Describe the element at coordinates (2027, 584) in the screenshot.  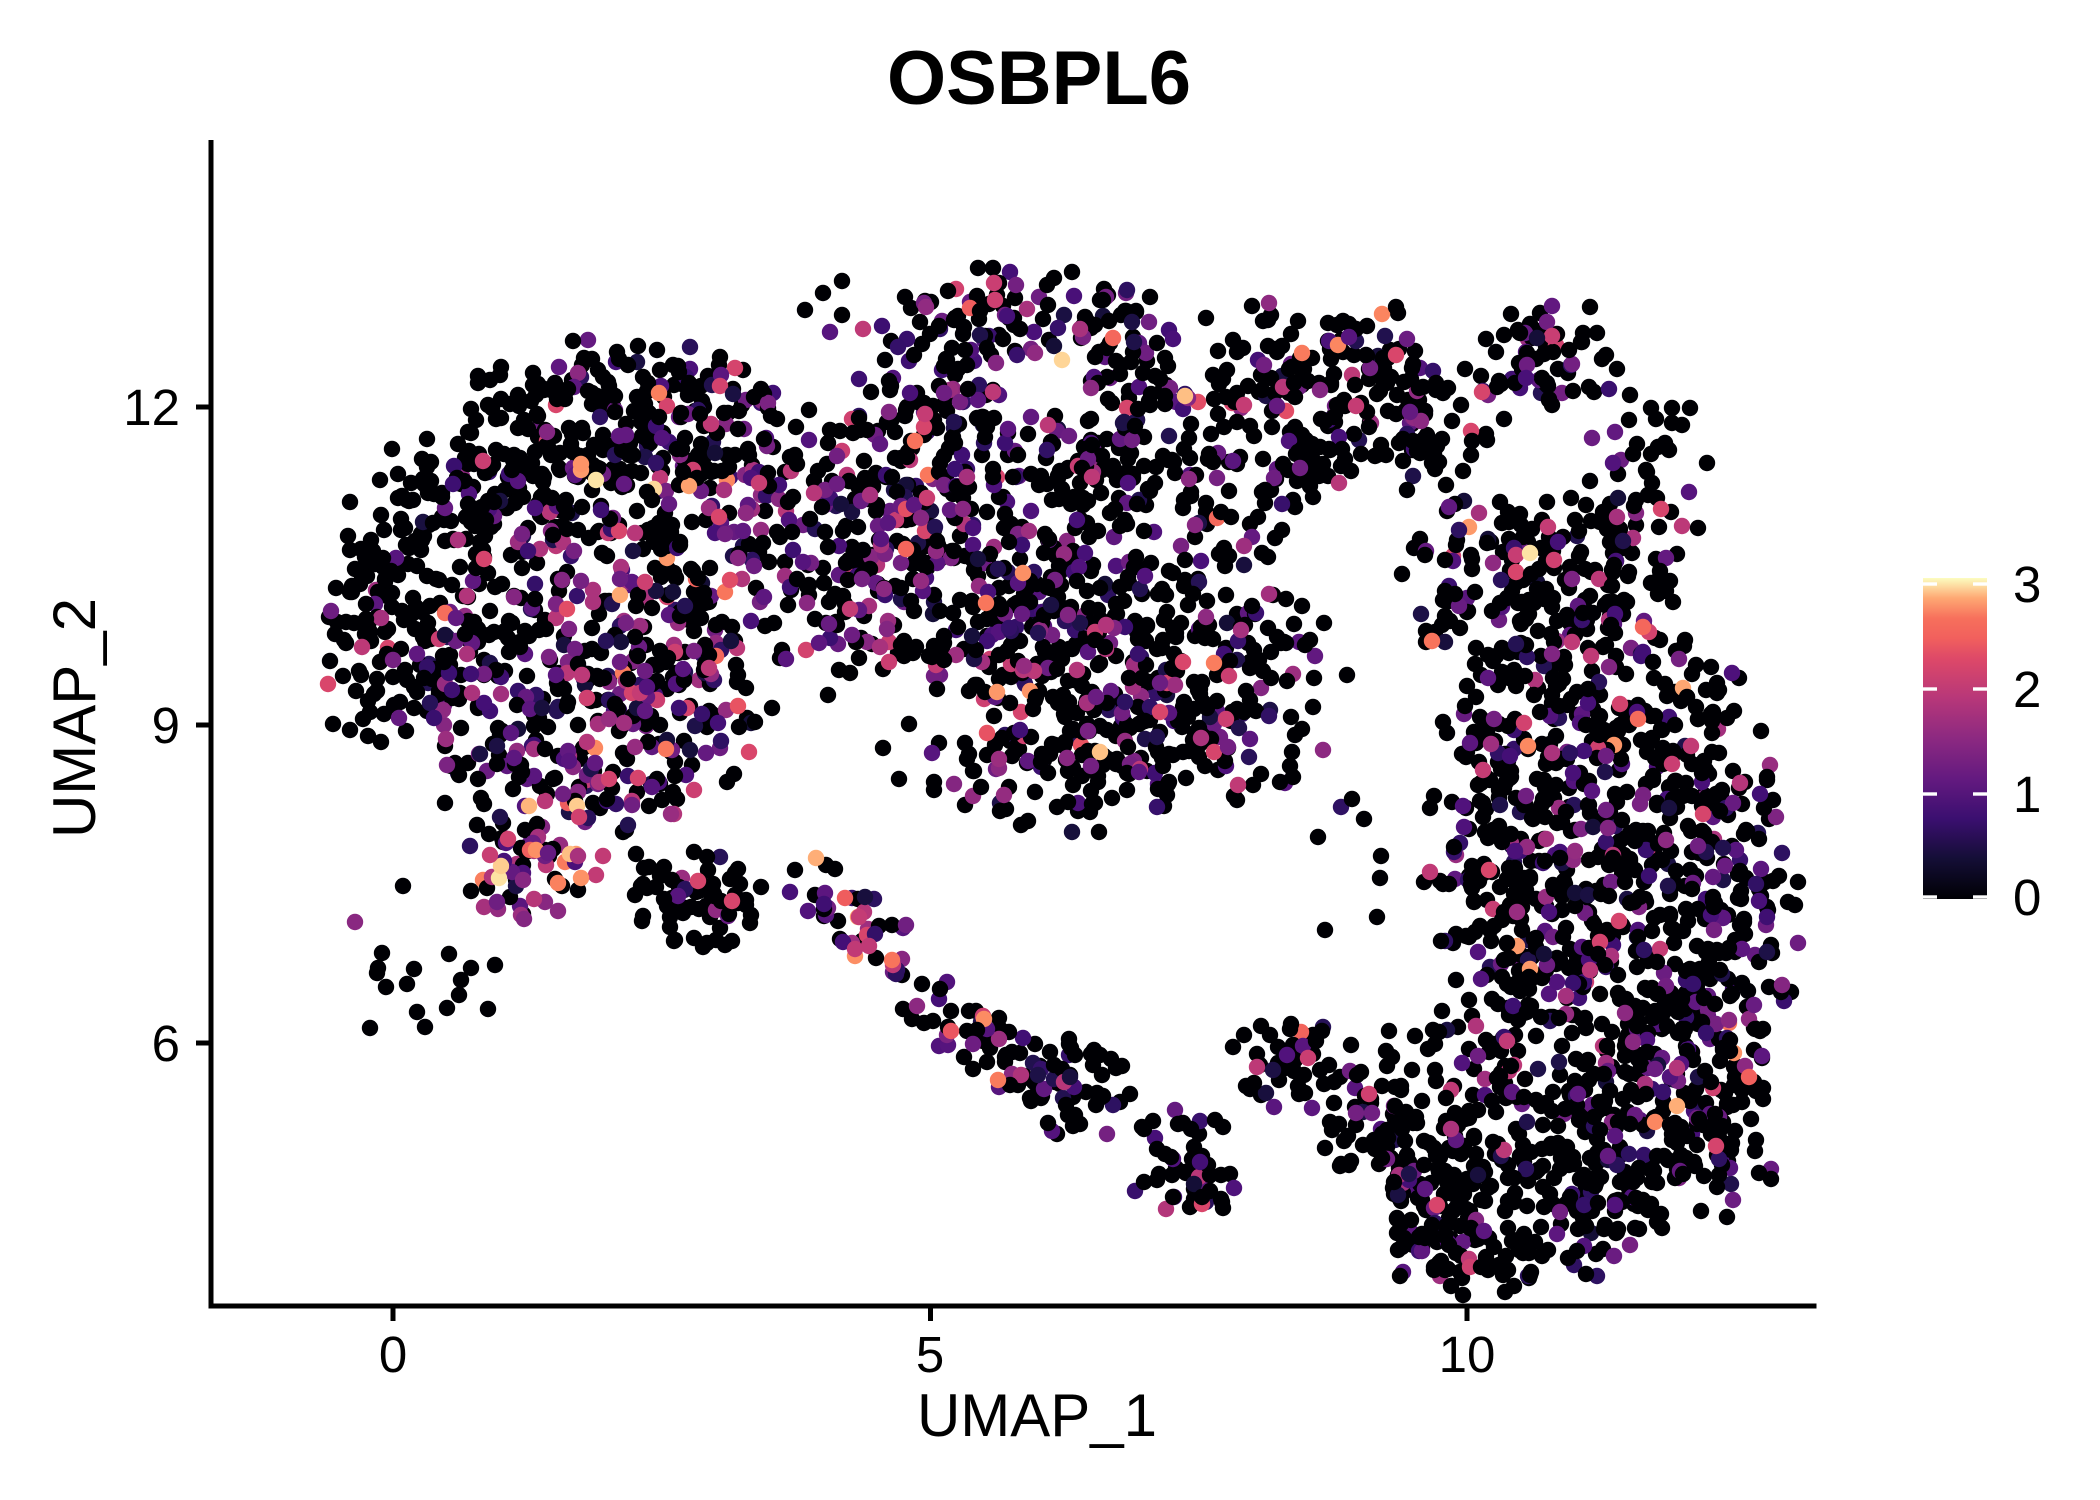
I see `svg-text: 3` at that location.